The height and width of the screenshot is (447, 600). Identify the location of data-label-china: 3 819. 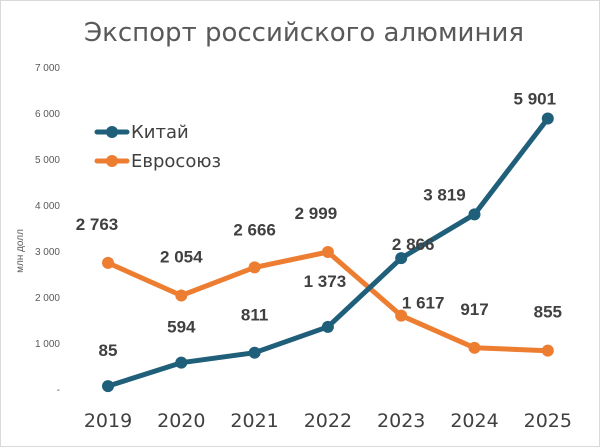
(444, 194).